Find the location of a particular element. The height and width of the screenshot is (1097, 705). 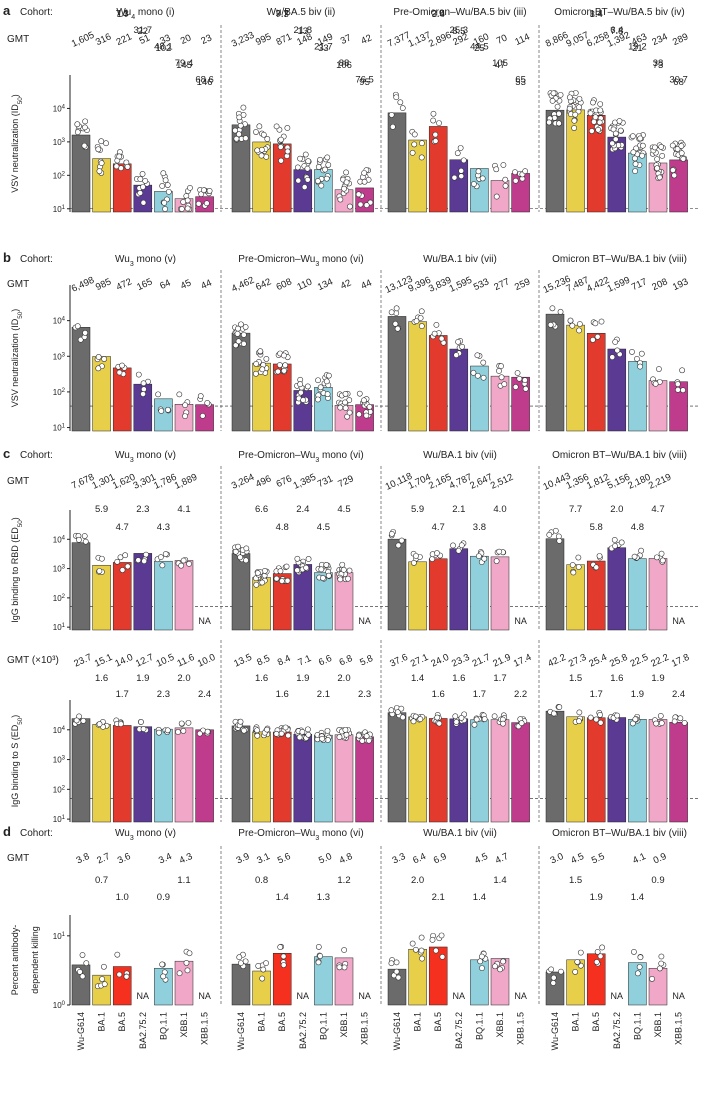

y-tick-label: 100 is located at coordinates (59, 1005).